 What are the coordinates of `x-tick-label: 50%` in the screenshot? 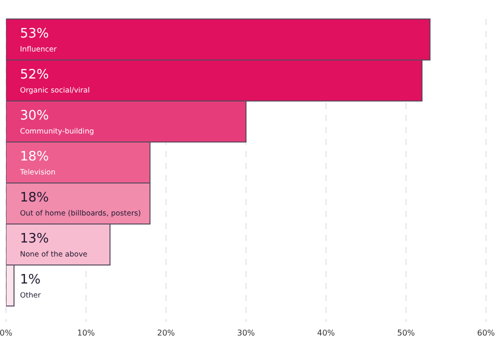 It's located at (406, 333).